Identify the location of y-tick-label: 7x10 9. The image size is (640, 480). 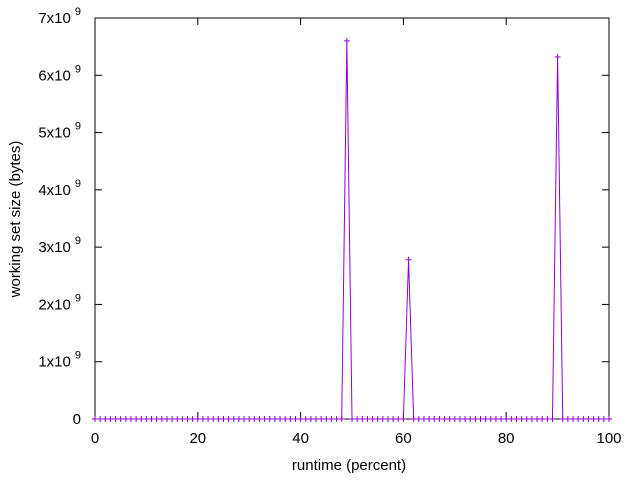
(59, 16).